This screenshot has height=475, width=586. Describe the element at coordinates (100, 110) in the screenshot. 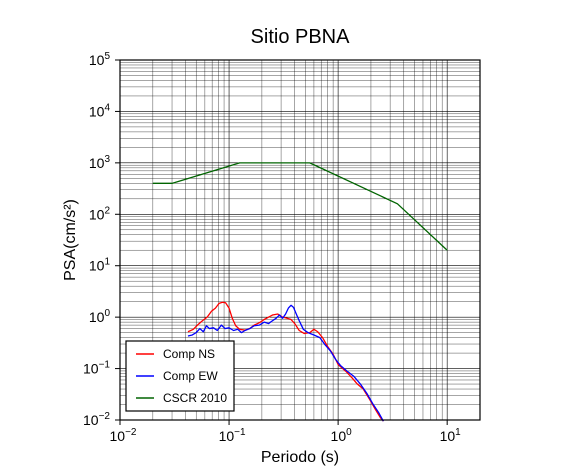

I see `y-tick-label: 10⁴` at that location.